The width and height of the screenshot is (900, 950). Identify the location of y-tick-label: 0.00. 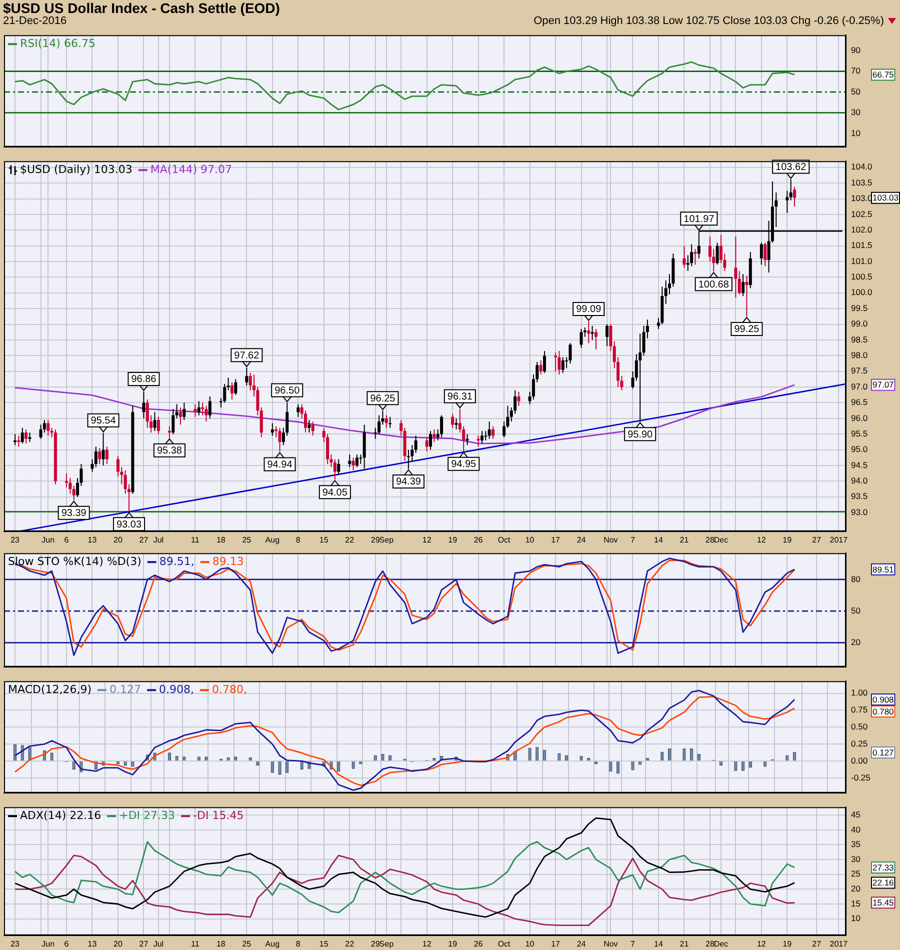
(859, 760).